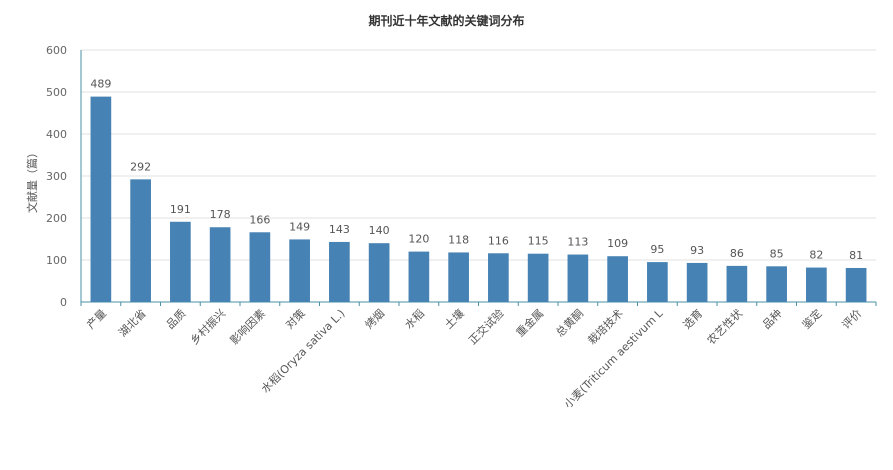  I want to click on x-tick-label: 重金属, so click(529, 322).